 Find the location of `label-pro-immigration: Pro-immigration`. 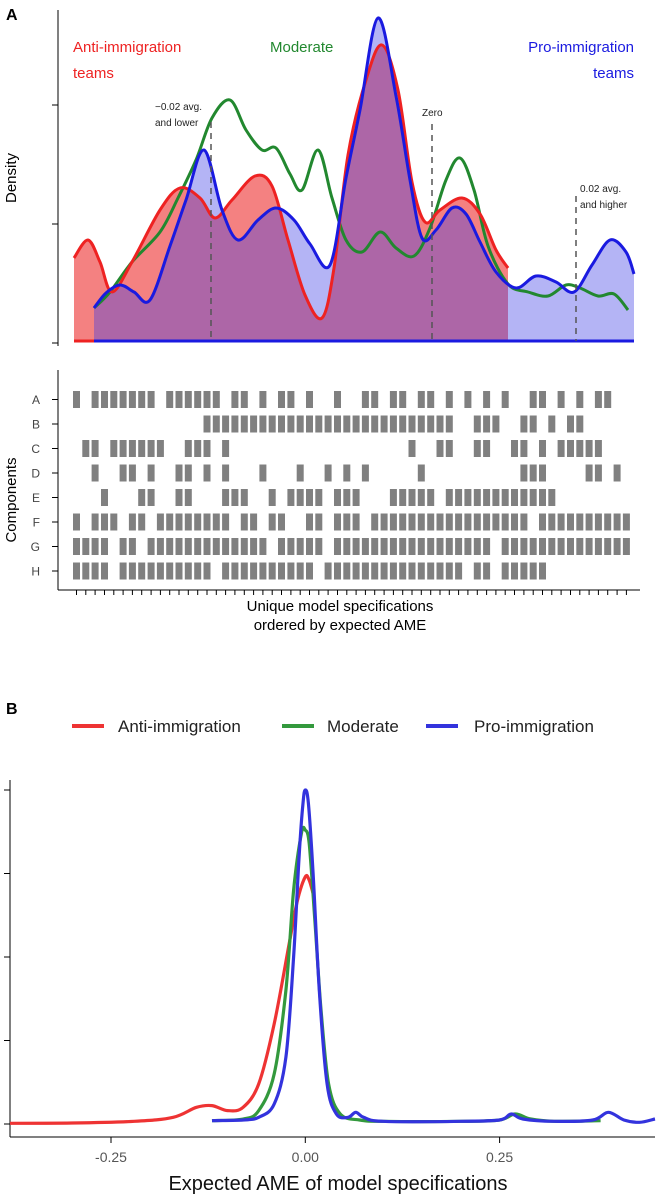

label-pro-immigration: Pro-immigration is located at coordinates (581, 47).